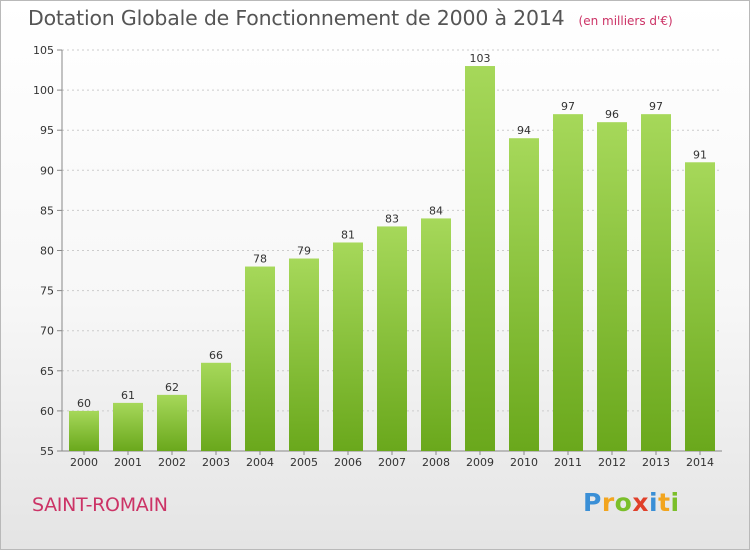 The width and height of the screenshot is (750, 550). What do you see at coordinates (100, 505) in the screenshot?
I see `commune-name: SAINT-ROMAIN` at bounding box center [100, 505].